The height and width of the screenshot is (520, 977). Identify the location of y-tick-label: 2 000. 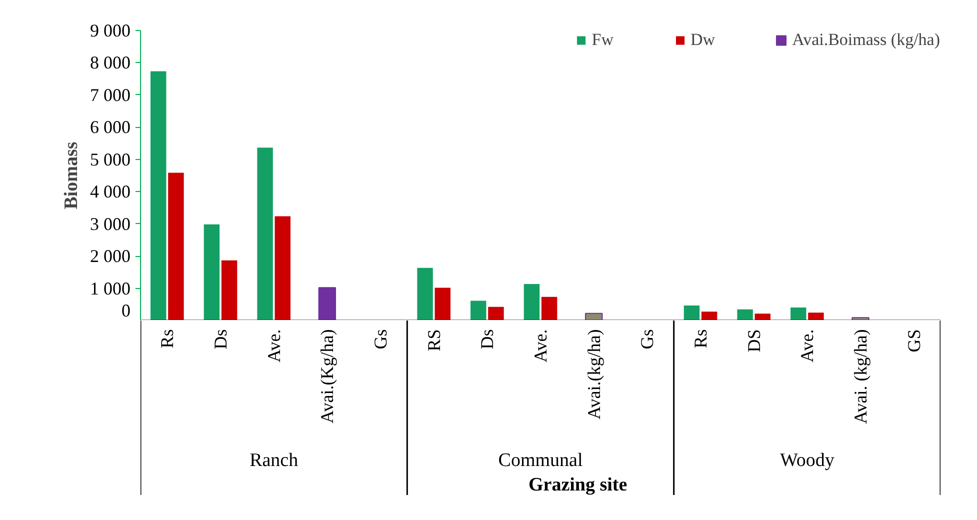
(110, 256).